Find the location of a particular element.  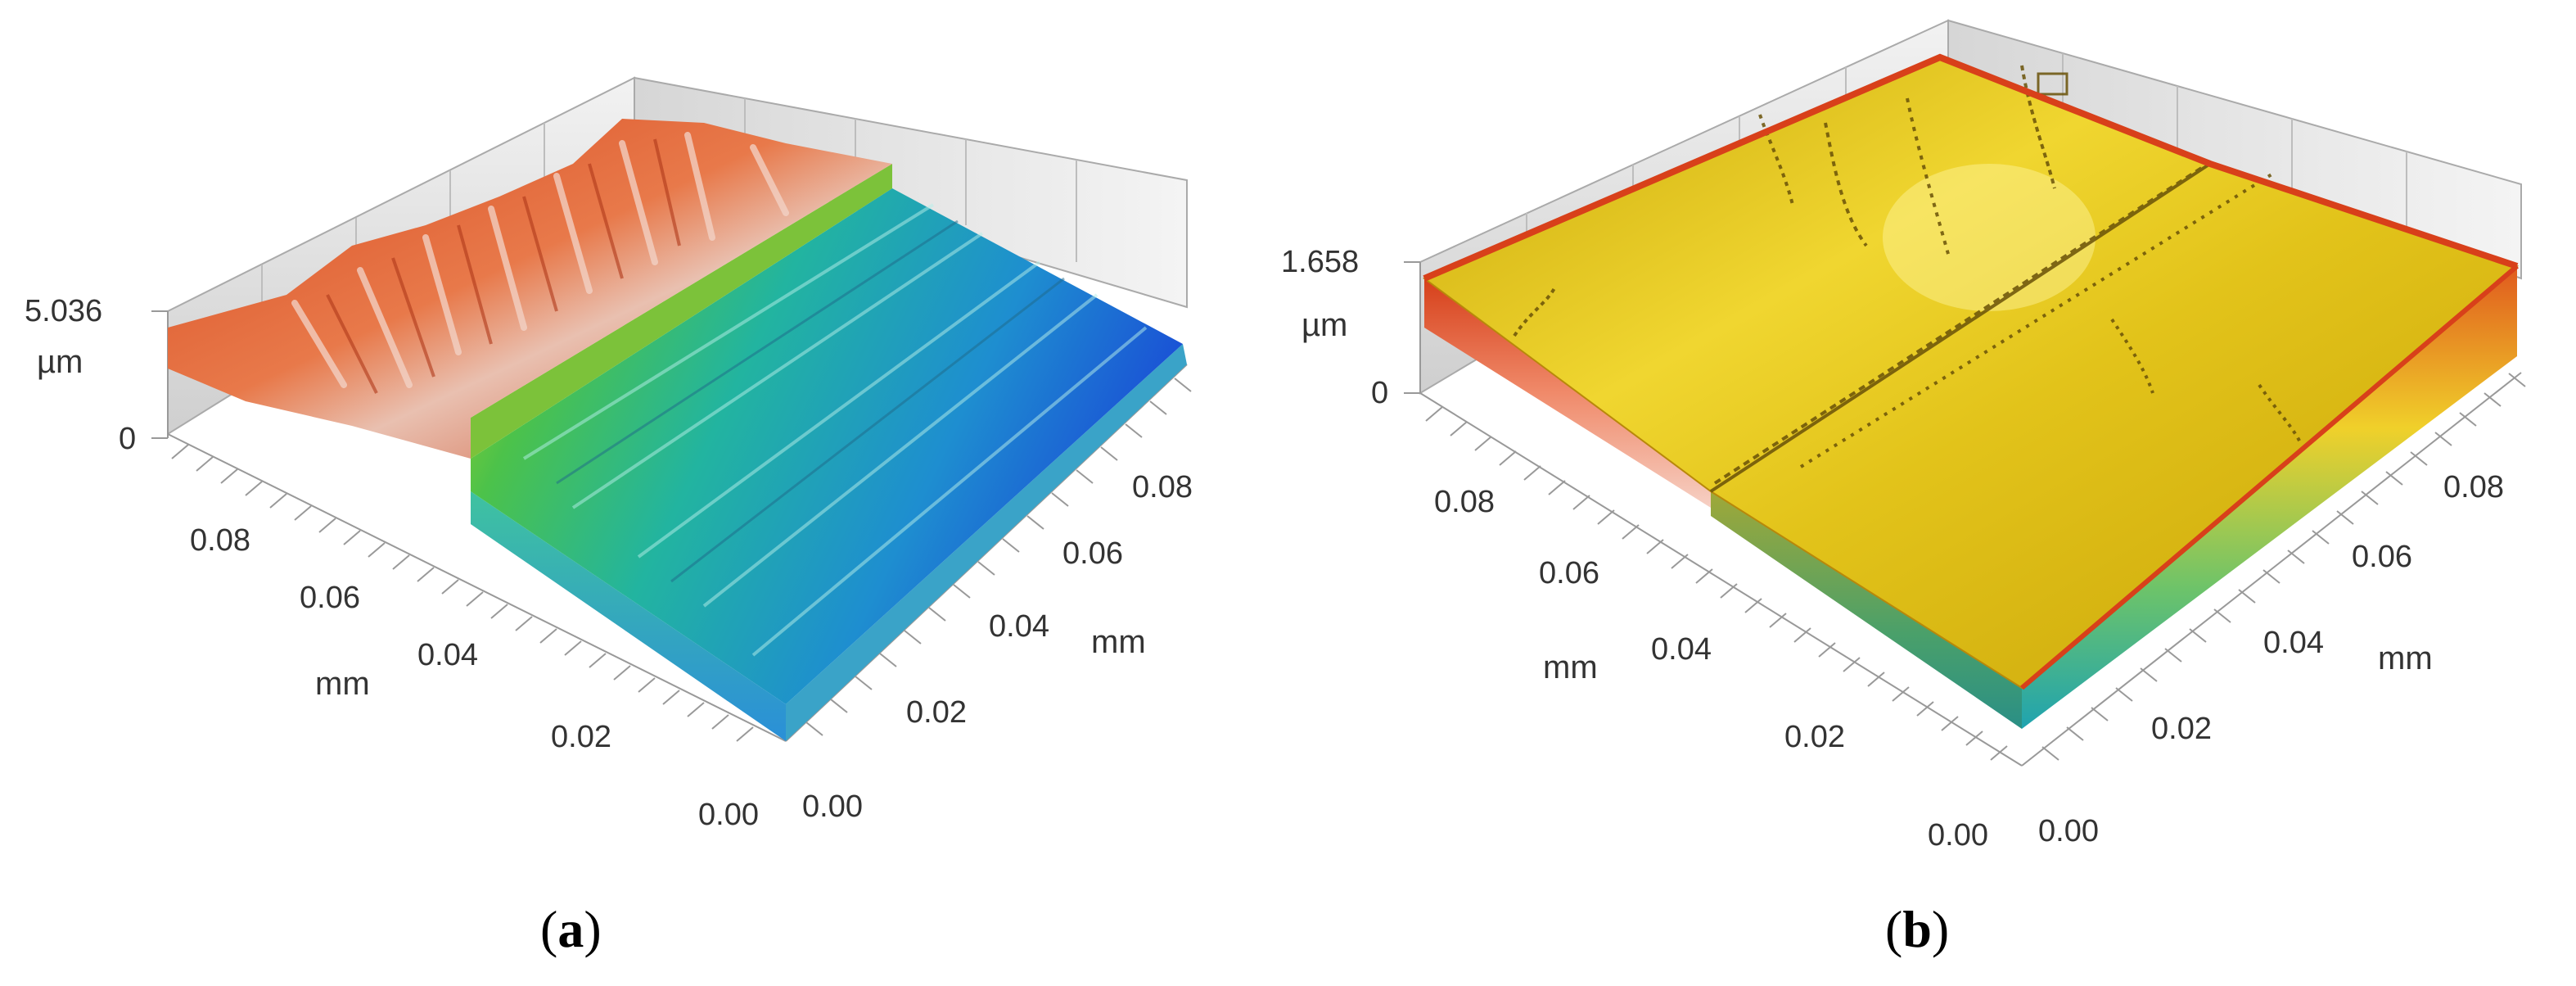

caption-paren-open-a: ( is located at coordinates (549, 929).